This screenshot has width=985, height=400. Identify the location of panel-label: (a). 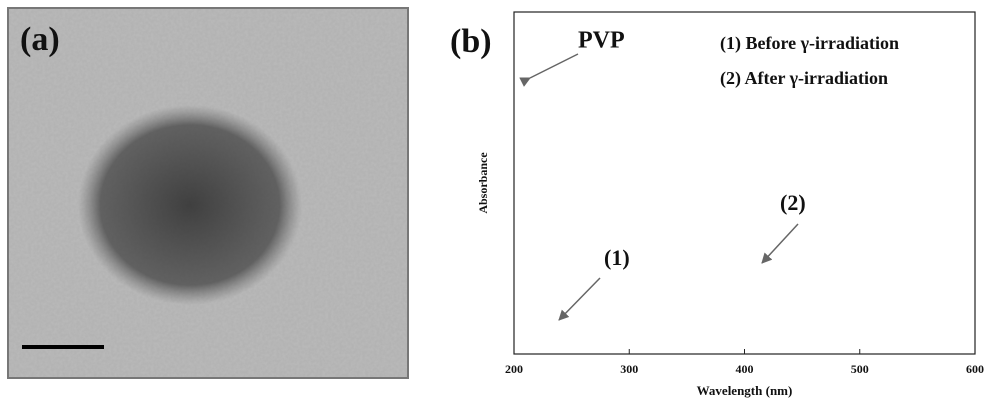
(40, 39).